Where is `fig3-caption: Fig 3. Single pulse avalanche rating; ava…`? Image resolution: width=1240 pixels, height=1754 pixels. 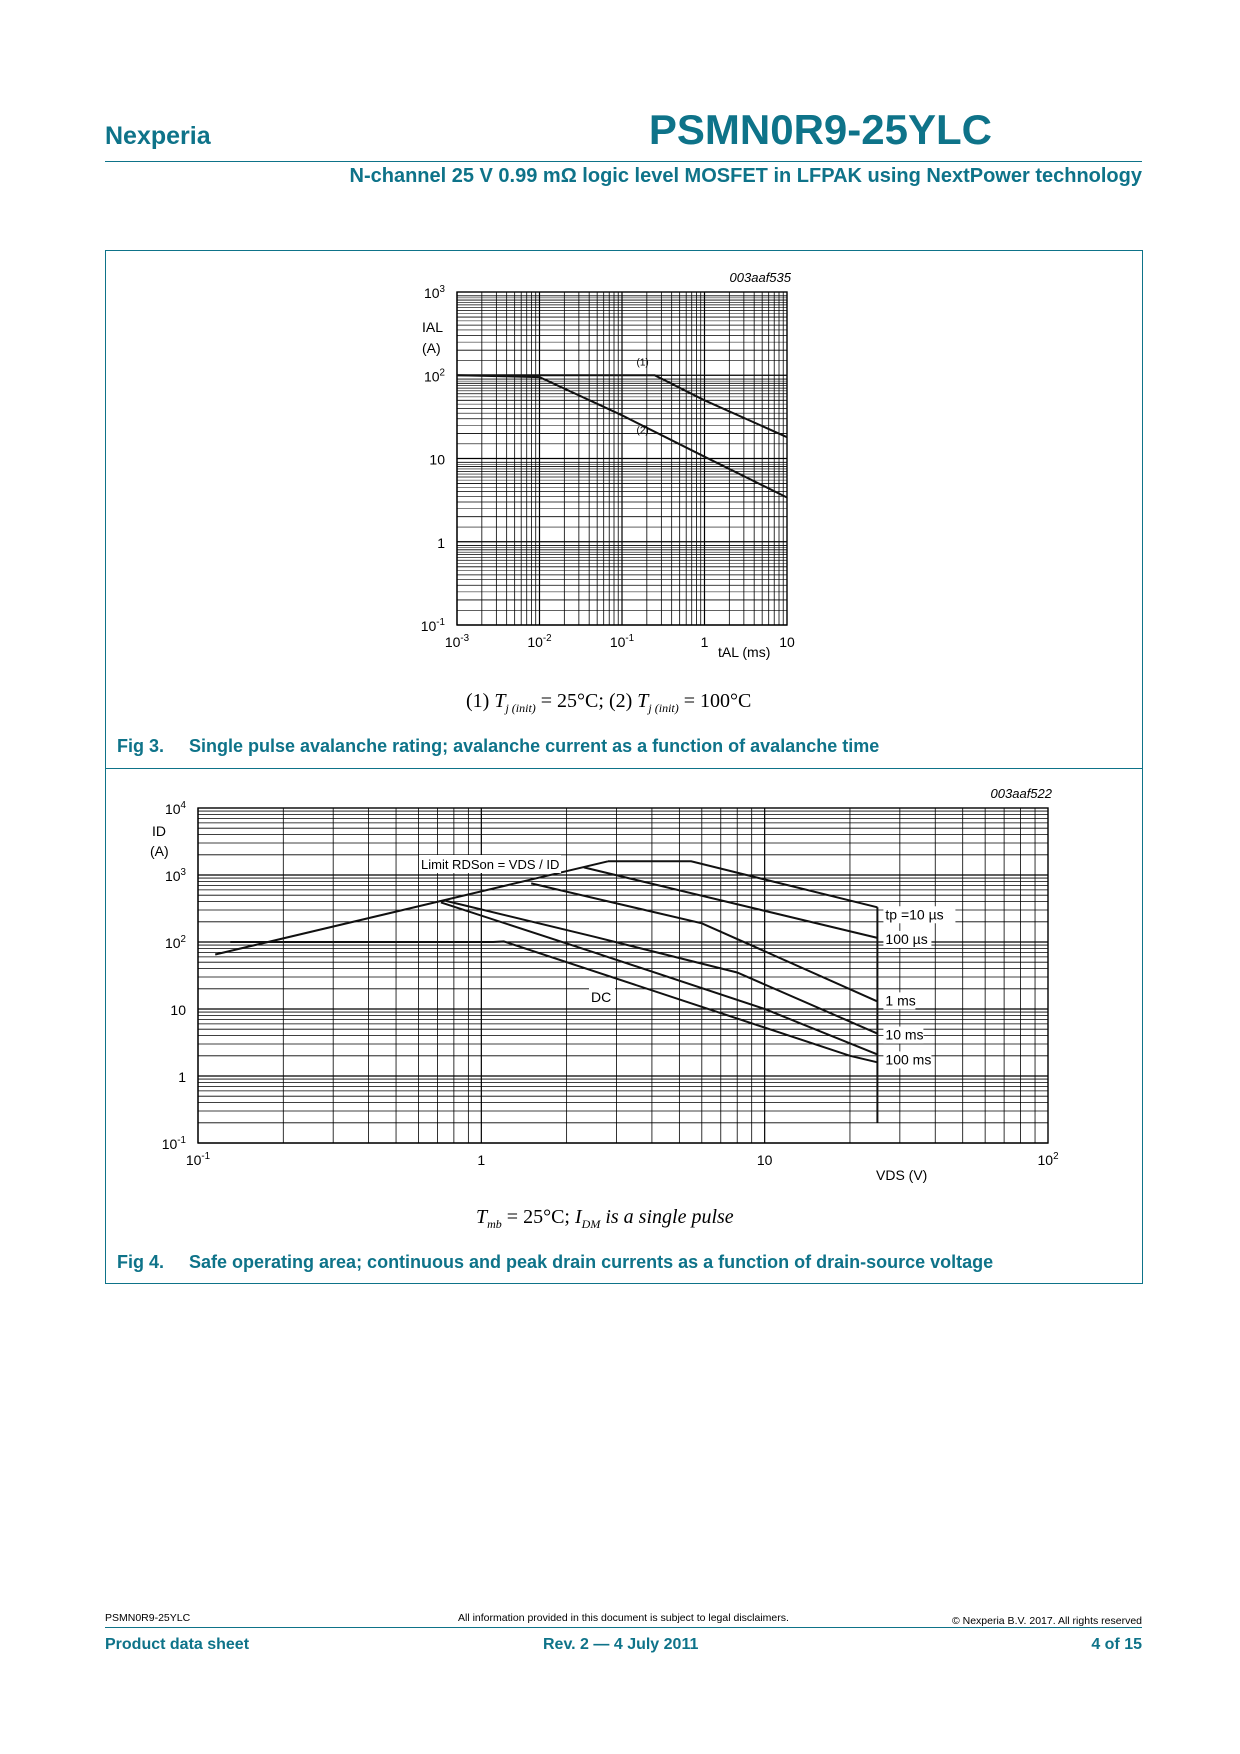 fig3-caption: Fig 3. Single pulse avalanche rating; ava… is located at coordinates (498, 746).